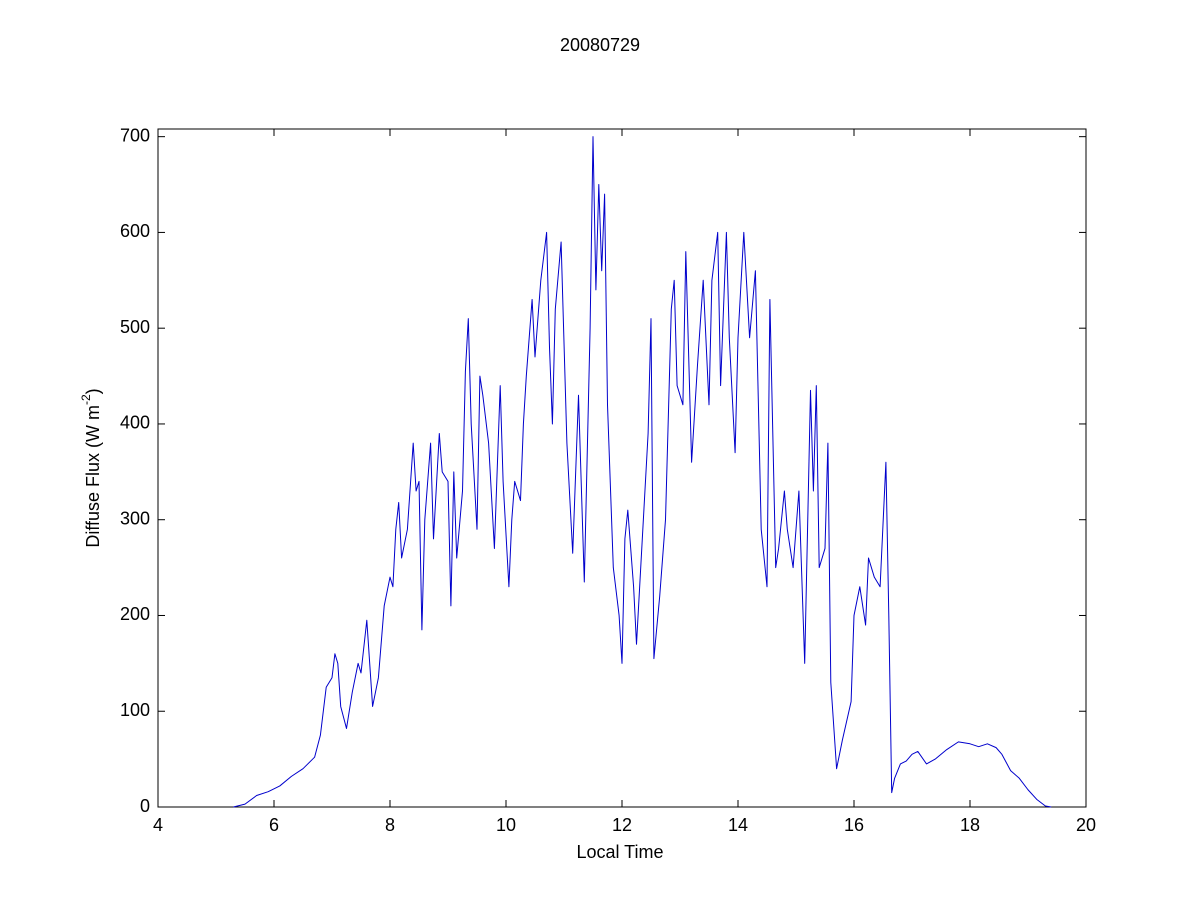  Describe the element at coordinates (145, 806) in the screenshot. I see `y-tick-label: 0` at that location.